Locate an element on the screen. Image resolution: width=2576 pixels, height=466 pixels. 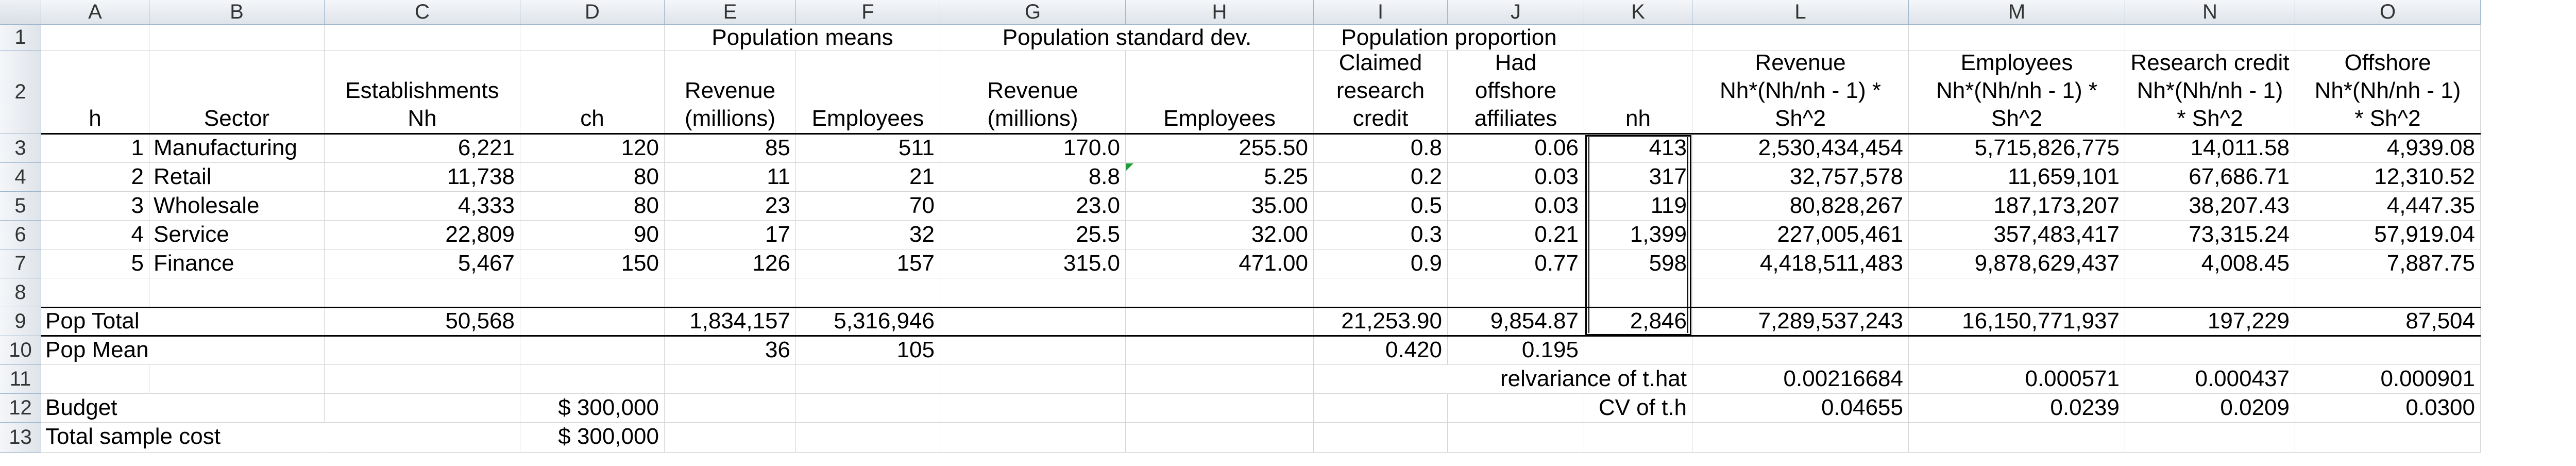
cell-g1 is located at coordinates (1033, 38).